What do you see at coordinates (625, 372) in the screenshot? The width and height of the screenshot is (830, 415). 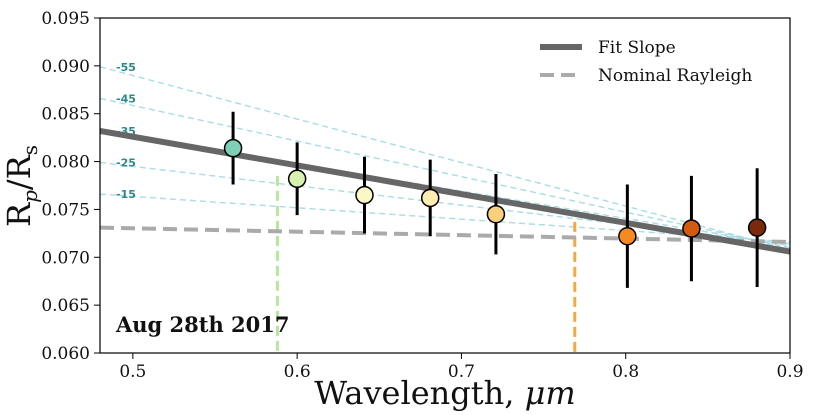 I see `x-tick-label-4: 0.8` at bounding box center [625, 372].